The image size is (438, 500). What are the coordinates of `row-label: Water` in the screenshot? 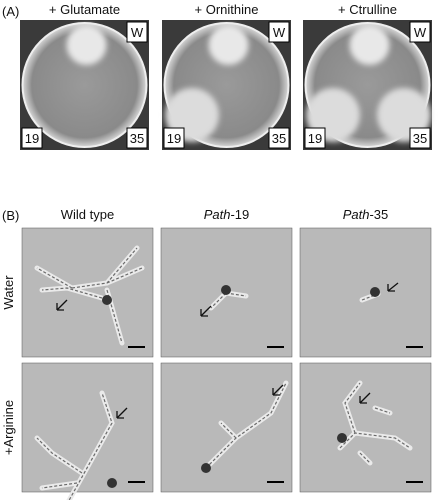 It's located at (8, 292).